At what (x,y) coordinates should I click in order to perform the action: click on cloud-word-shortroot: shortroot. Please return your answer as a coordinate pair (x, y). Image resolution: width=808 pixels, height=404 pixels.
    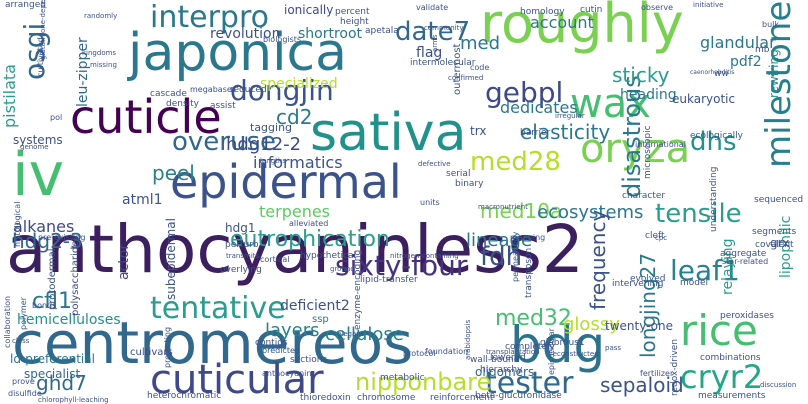
    Looking at the image, I should click on (330, 34).